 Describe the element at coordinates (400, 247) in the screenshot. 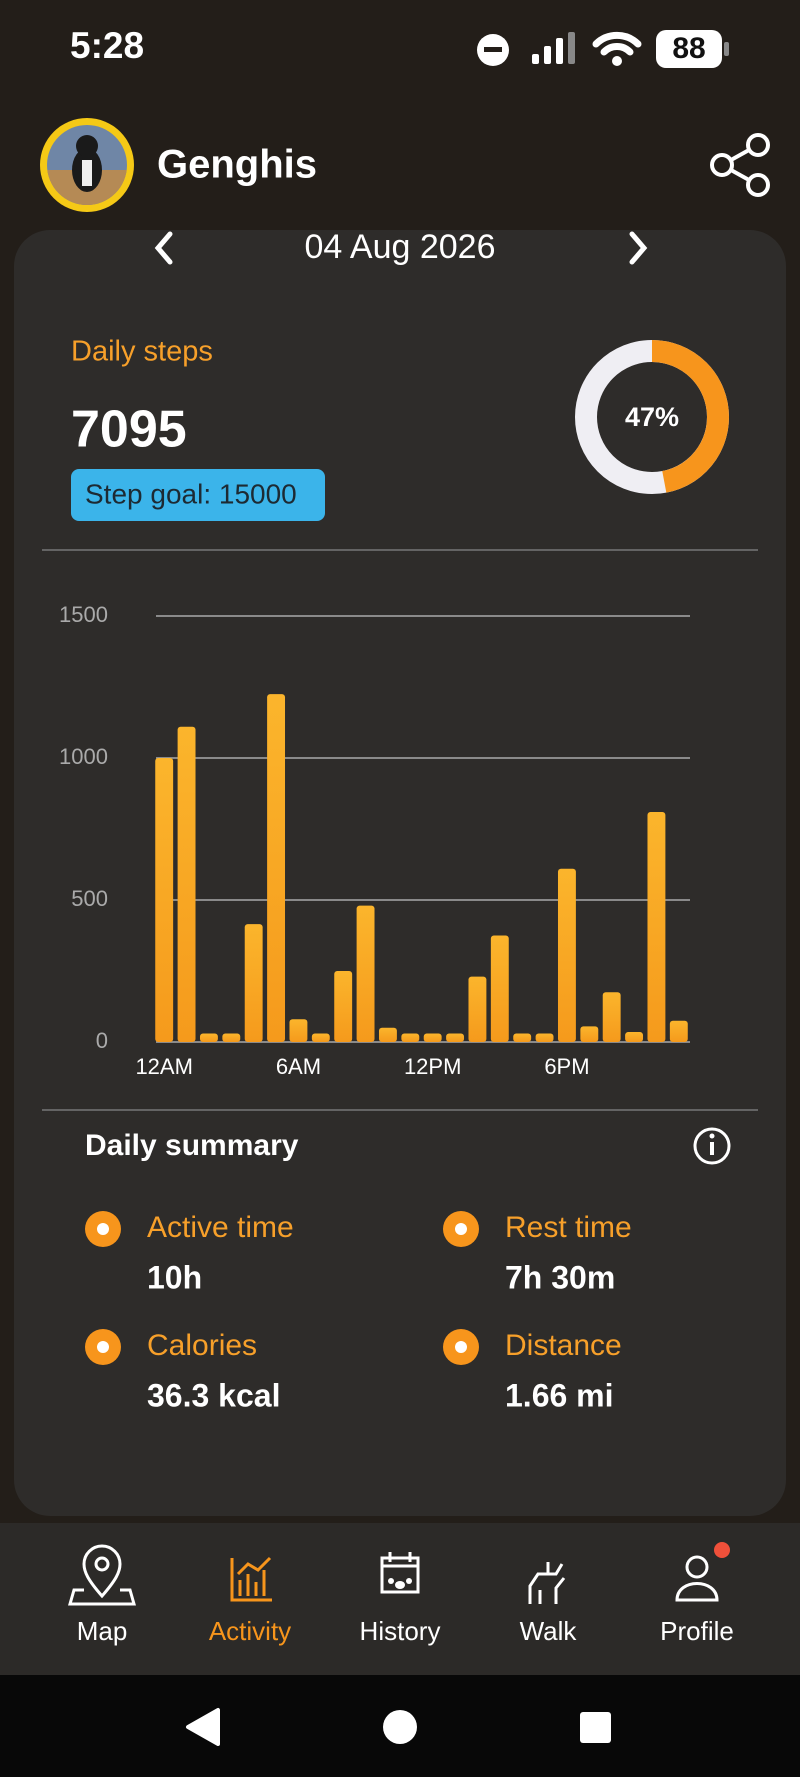

I see `date: 04 Aug 2026` at that location.